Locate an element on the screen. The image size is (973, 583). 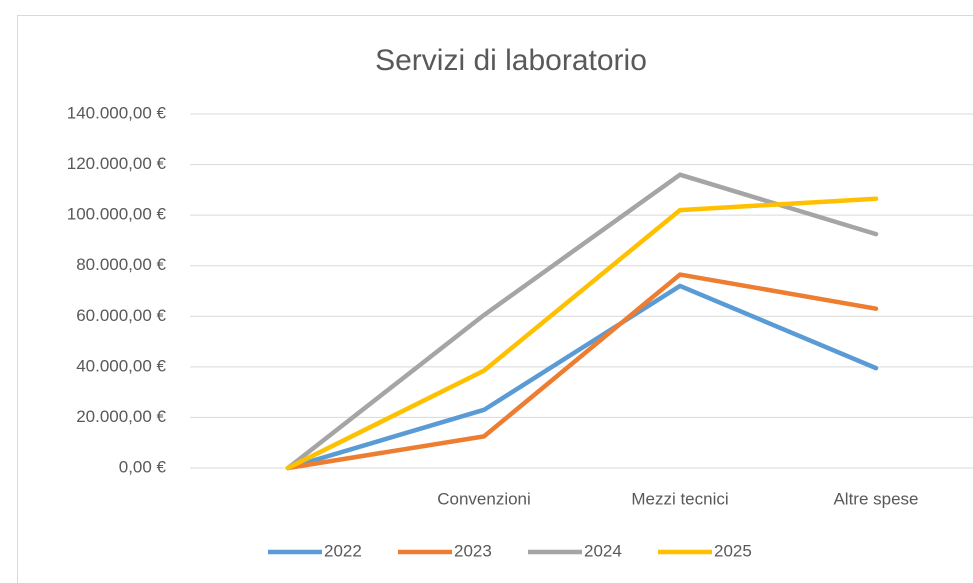
y-tick-label: 20.000,00 € is located at coordinates (121, 416).